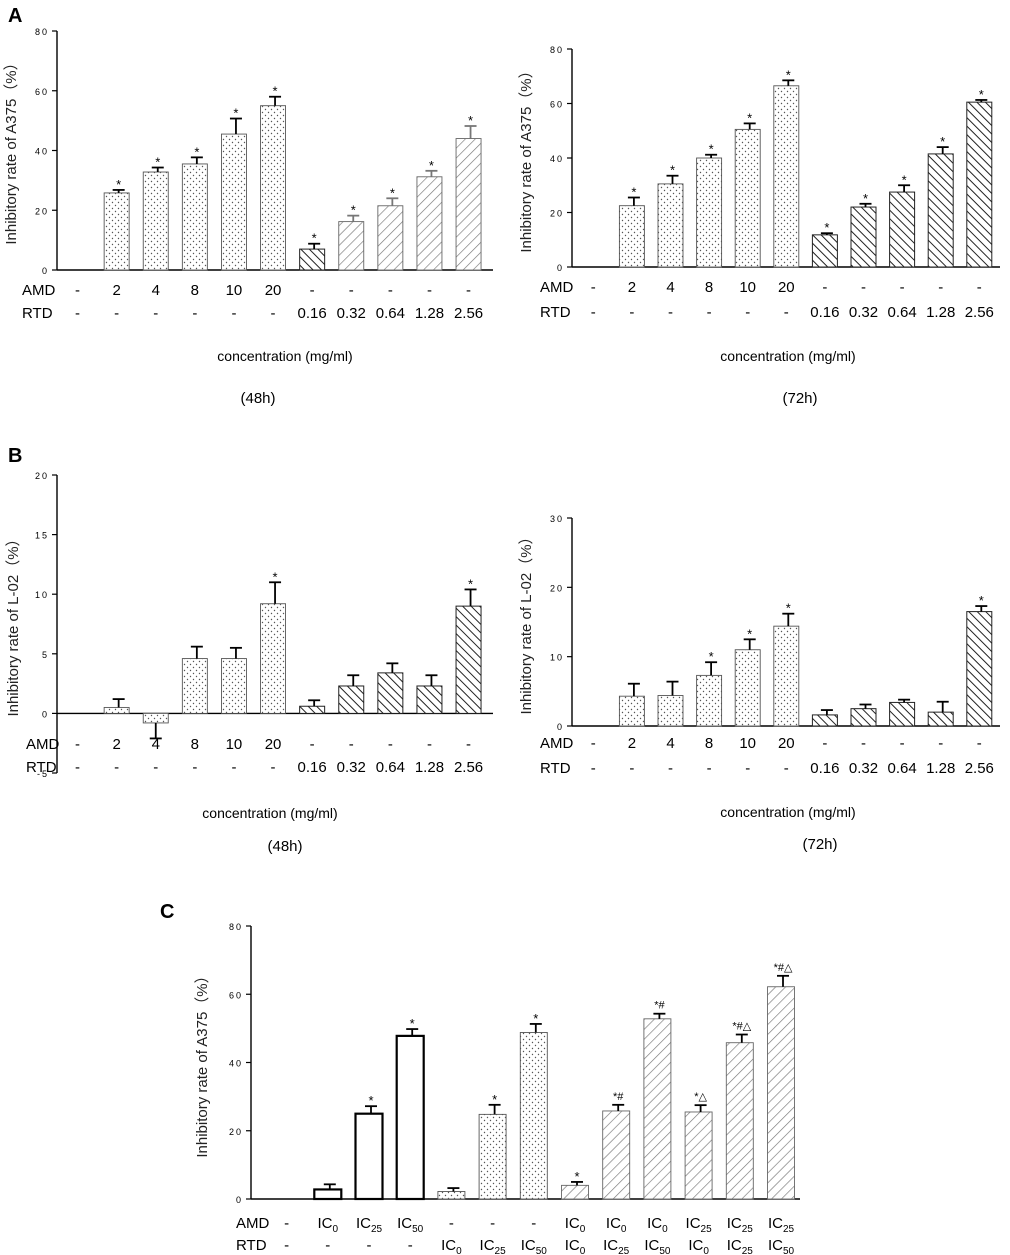 Image resolution: width=1010 pixels, height=1255 pixels. Describe the element at coordinates (799, 398) in the screenshot. I see `time-label: (72h)` at that location.